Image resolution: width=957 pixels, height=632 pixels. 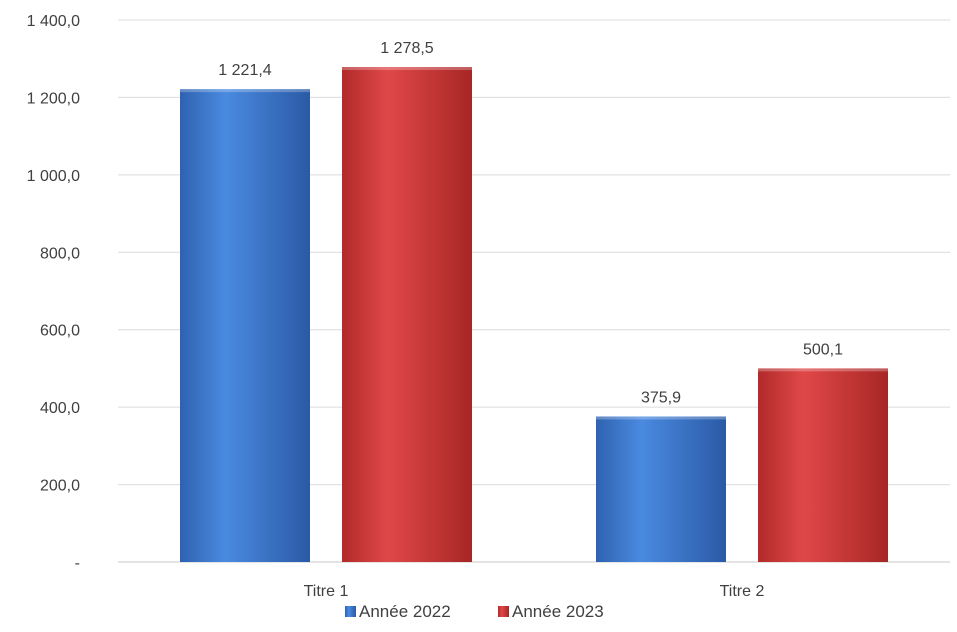 I want to click on data-label: 1 221,4, so click(x=244, y=70).